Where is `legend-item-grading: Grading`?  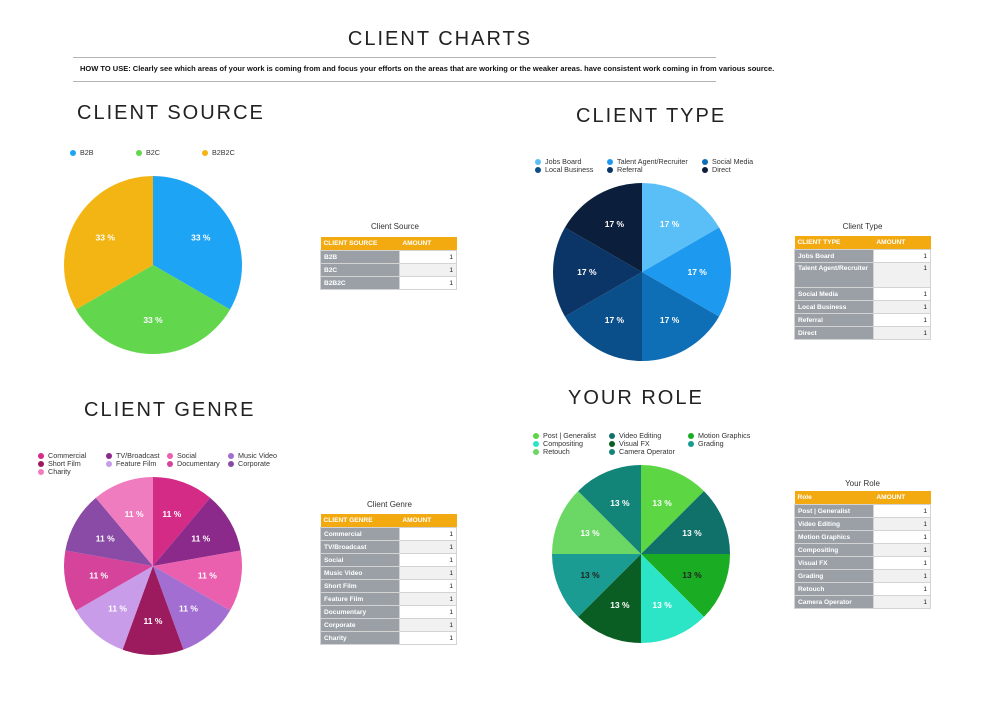 legend-item-grading: Grading is located at coordinates (706, 443).